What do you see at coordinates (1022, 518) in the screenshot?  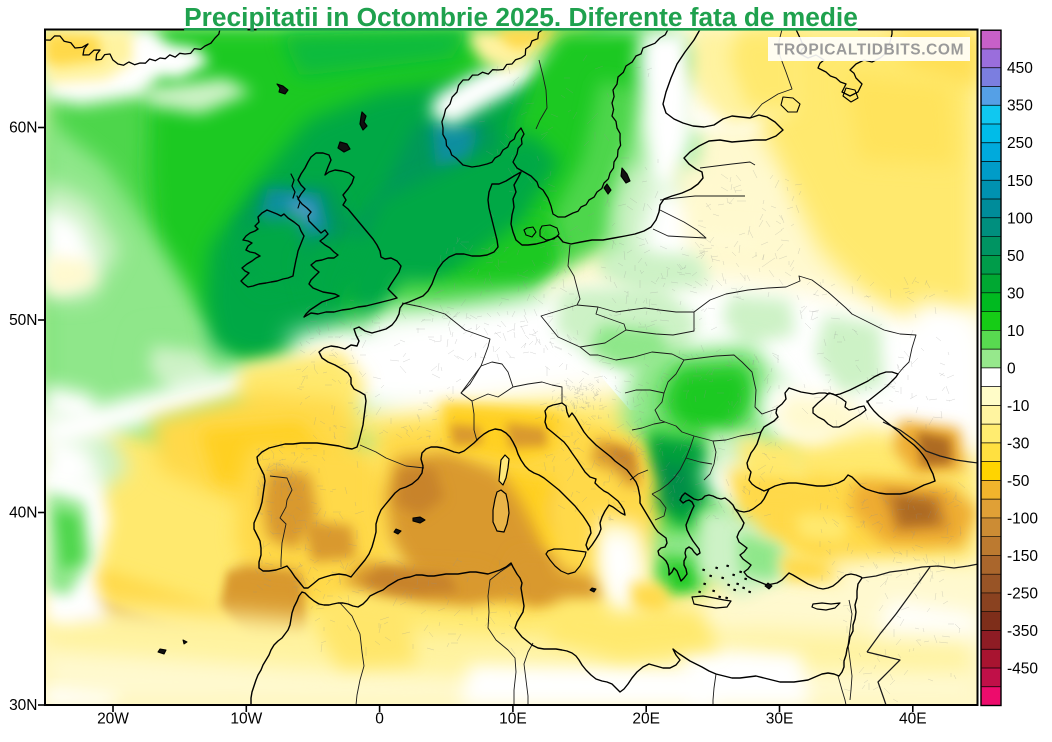 I see `svg-text: -100` at bounding box center [1022, 518].